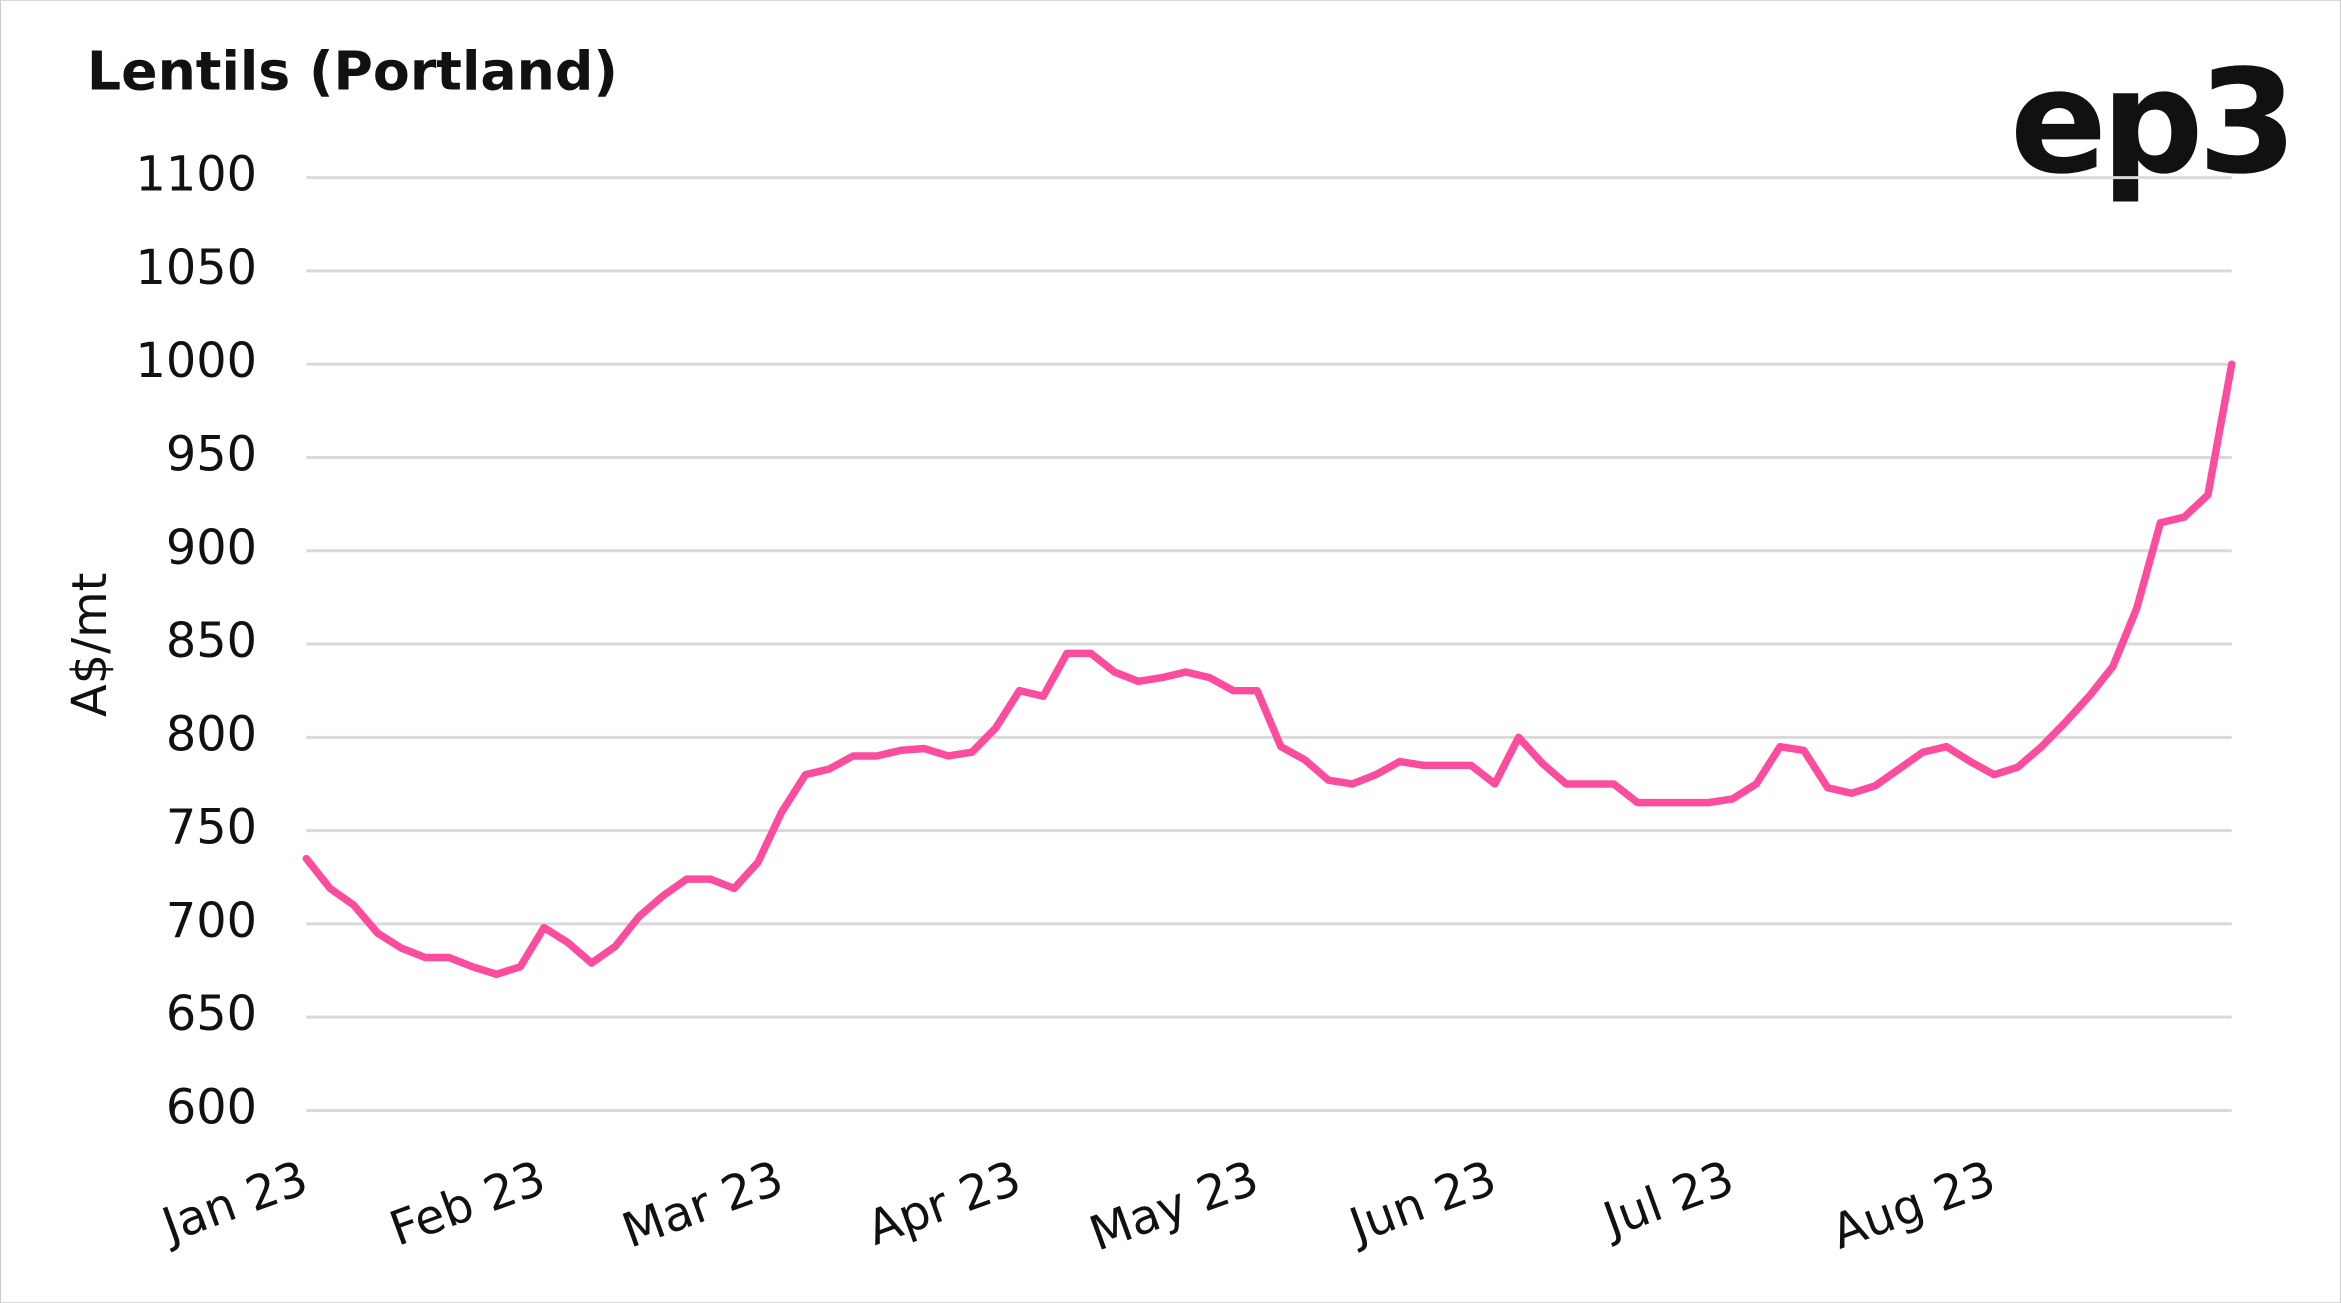 The height and width of the screenshot is (1303, 2341). What do you see at coordinates (211, 734) in the screenshot?
I see `y-tick-label: 800` at bounding box center [211, 734].